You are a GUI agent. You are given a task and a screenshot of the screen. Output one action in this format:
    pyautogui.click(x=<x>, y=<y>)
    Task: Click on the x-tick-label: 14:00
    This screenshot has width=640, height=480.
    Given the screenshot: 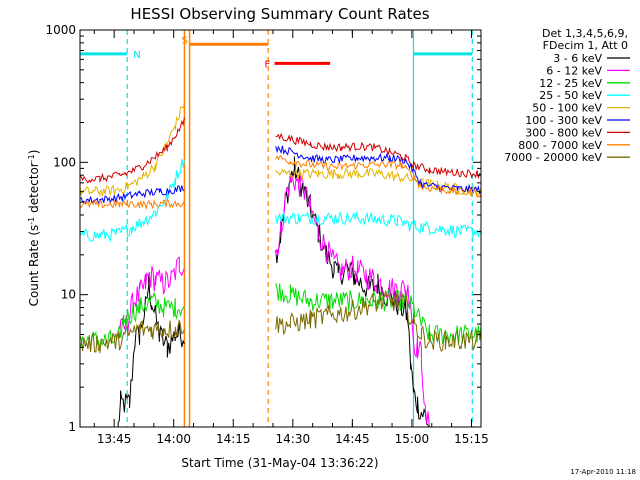 What is the action you would take?
    pyautogui.click(x=173, y=439)
    